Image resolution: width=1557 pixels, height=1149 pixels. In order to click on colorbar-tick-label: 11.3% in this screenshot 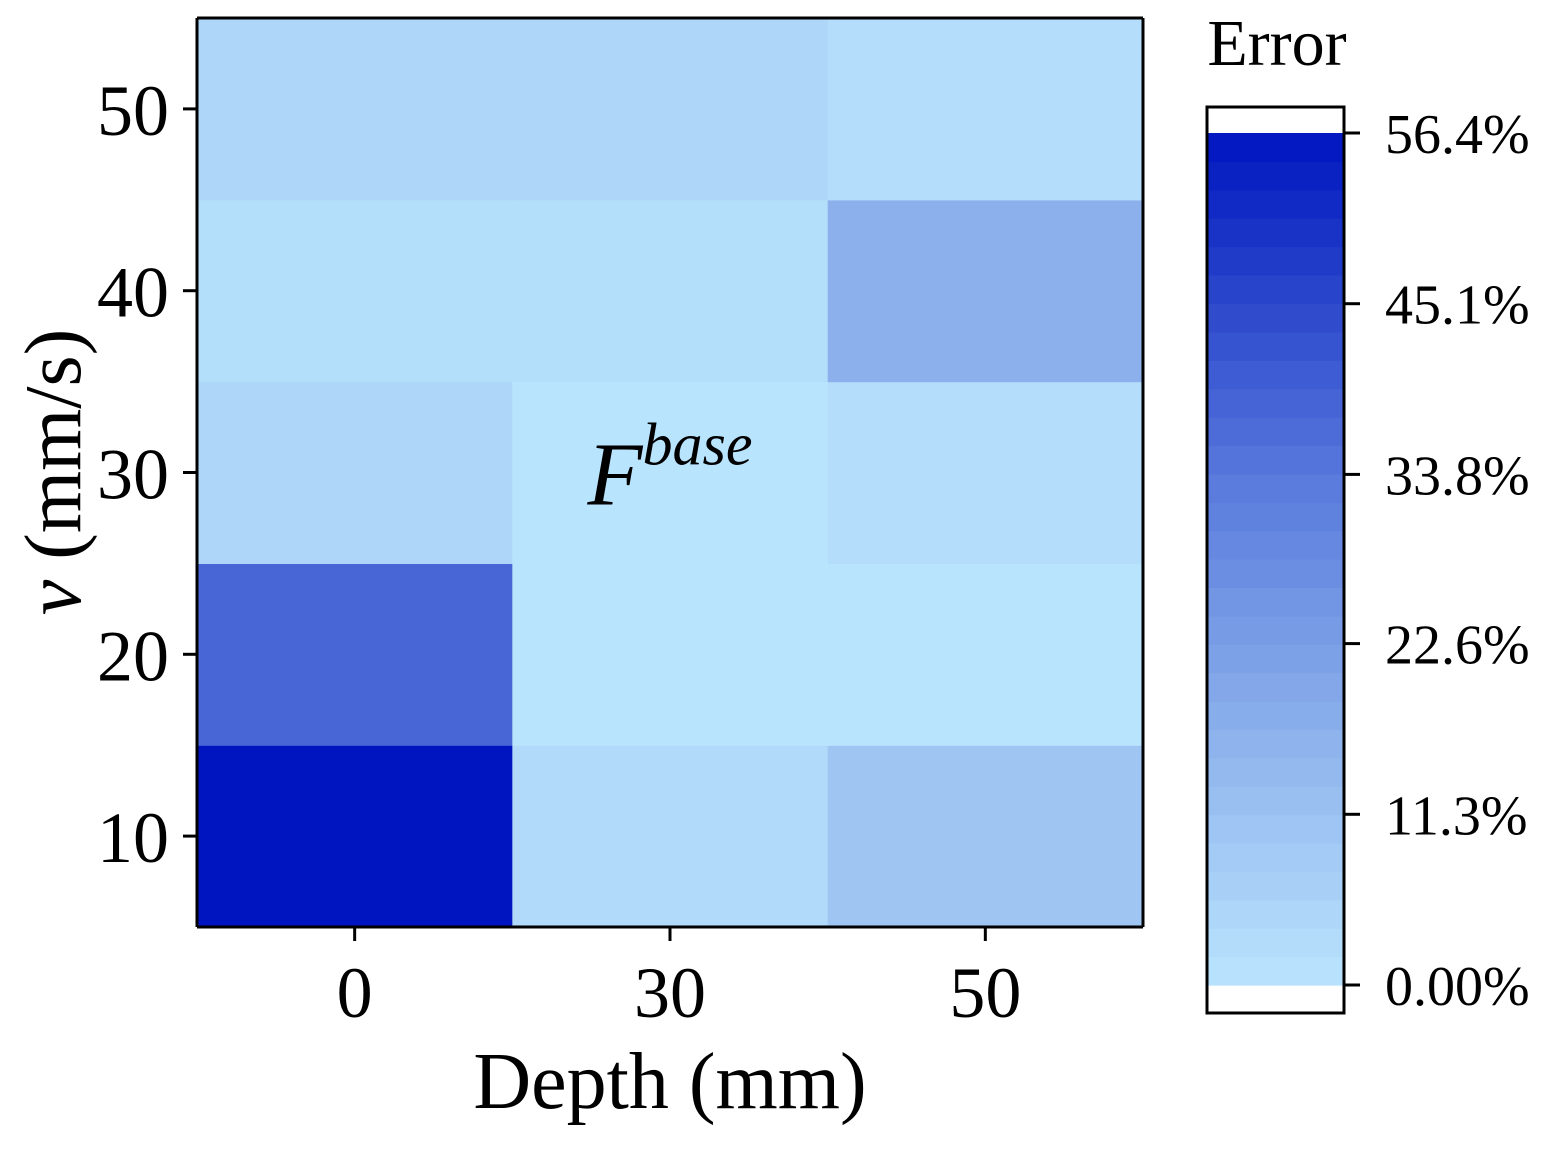, I will do `click(1456, 816)`.